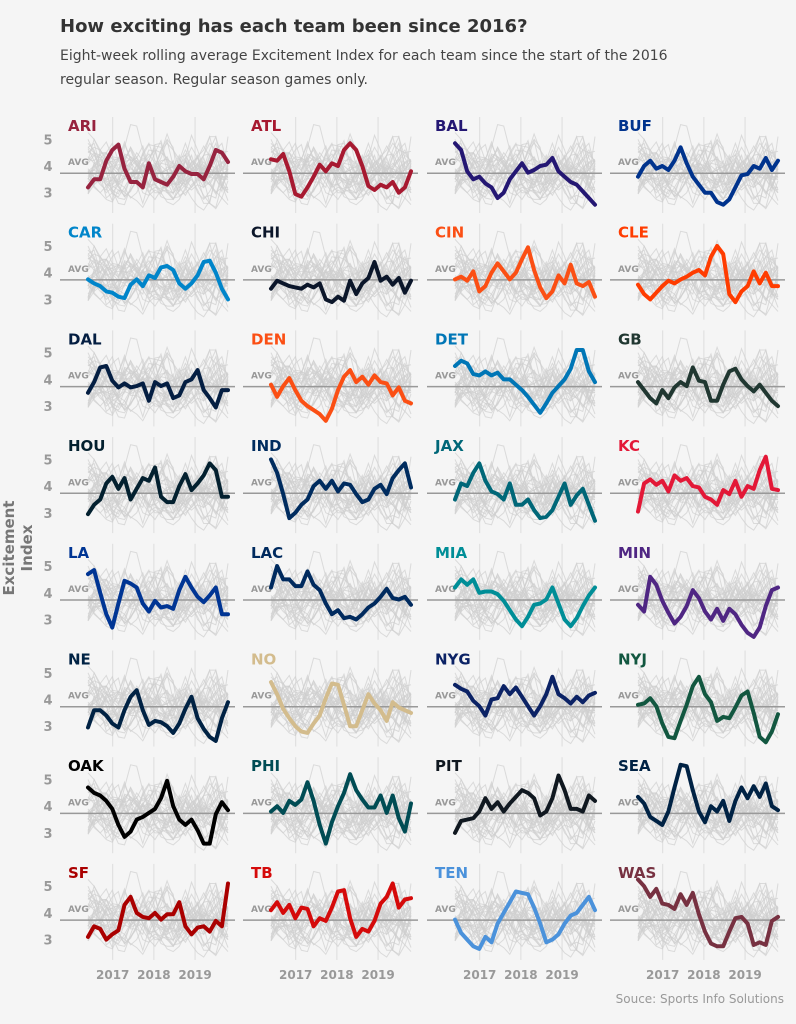  What do you see at coordinates (449, 446) in the screenshot?
I see `team-label: JAX` at bounding box center [449, 446].